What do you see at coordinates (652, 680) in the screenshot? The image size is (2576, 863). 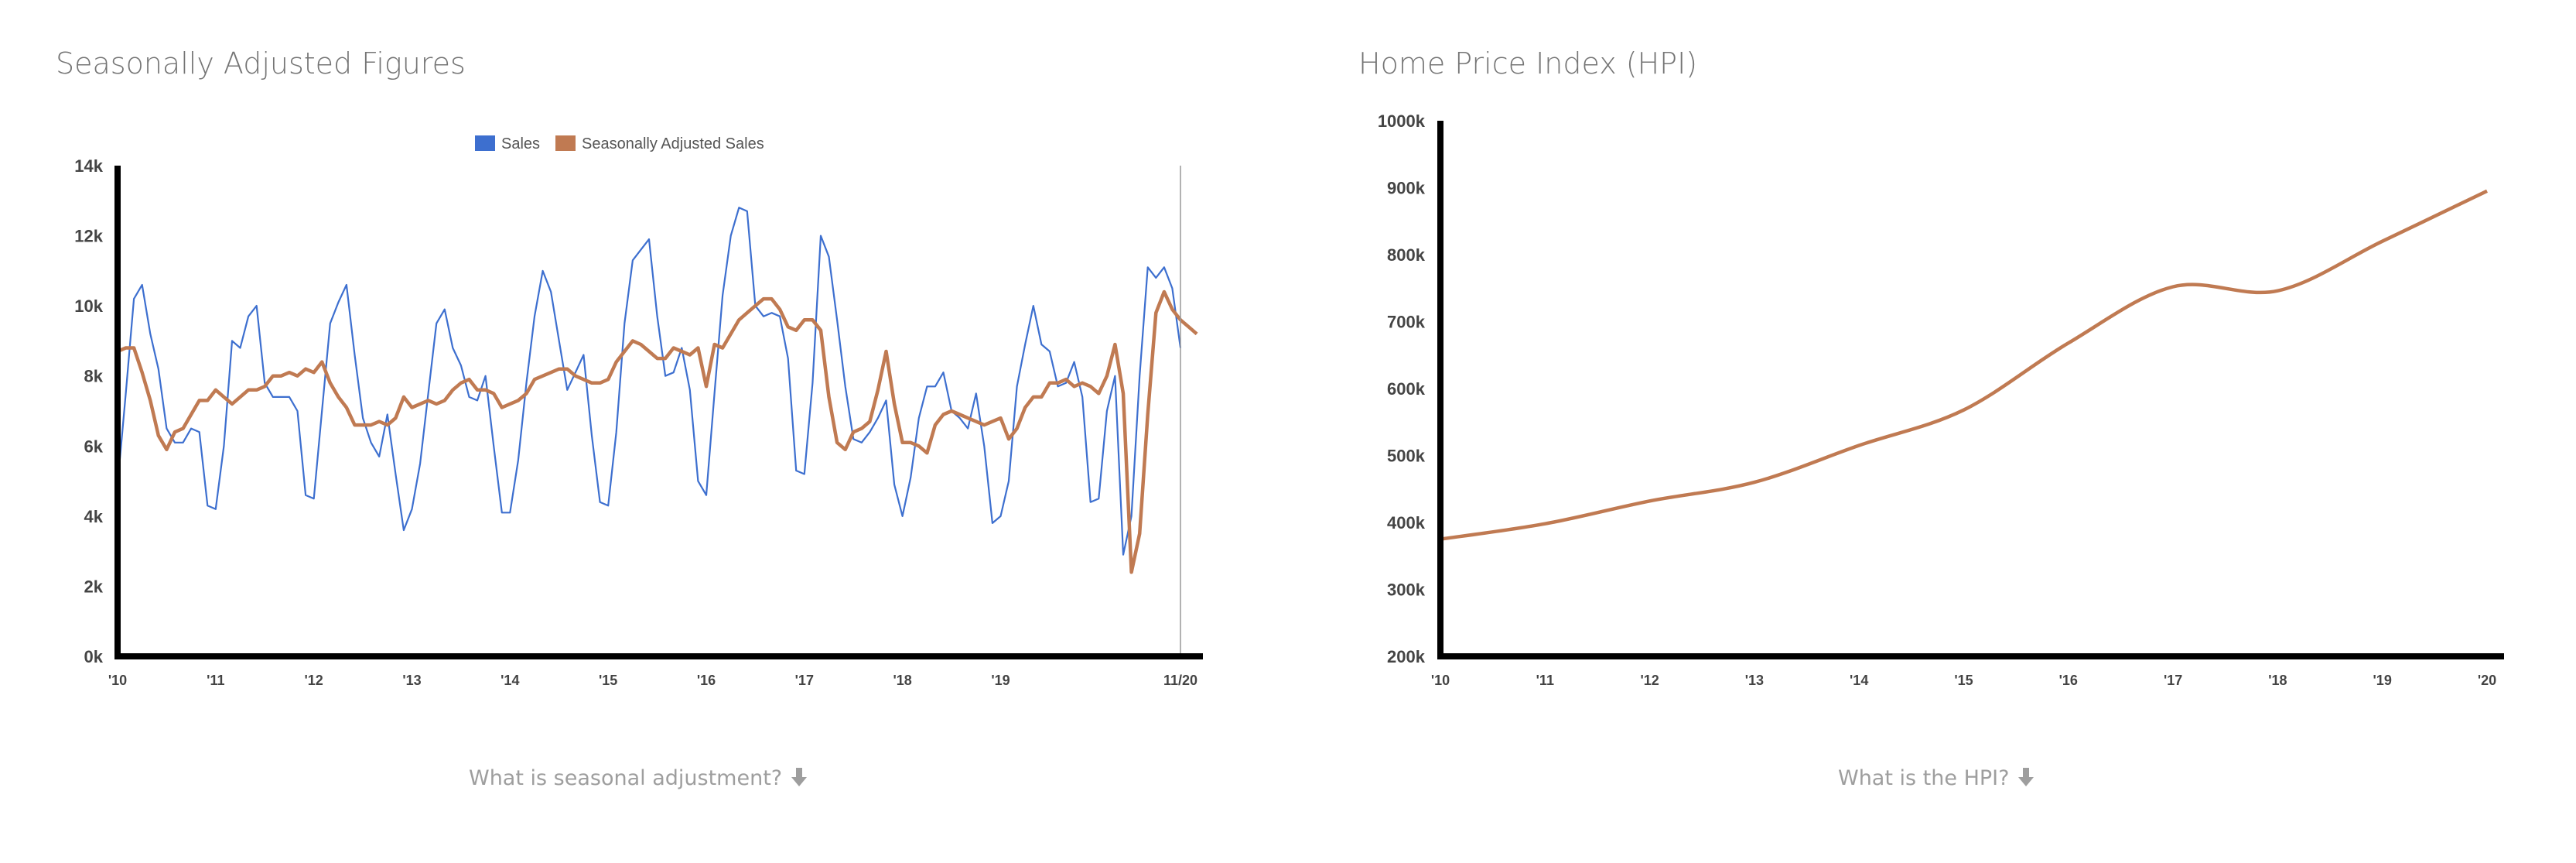 I see `x-axis-ticks: '10 '11 '12 '13 '14 '15 '16 '17 '18 '19 11/20` at bounding box center [652, 680].